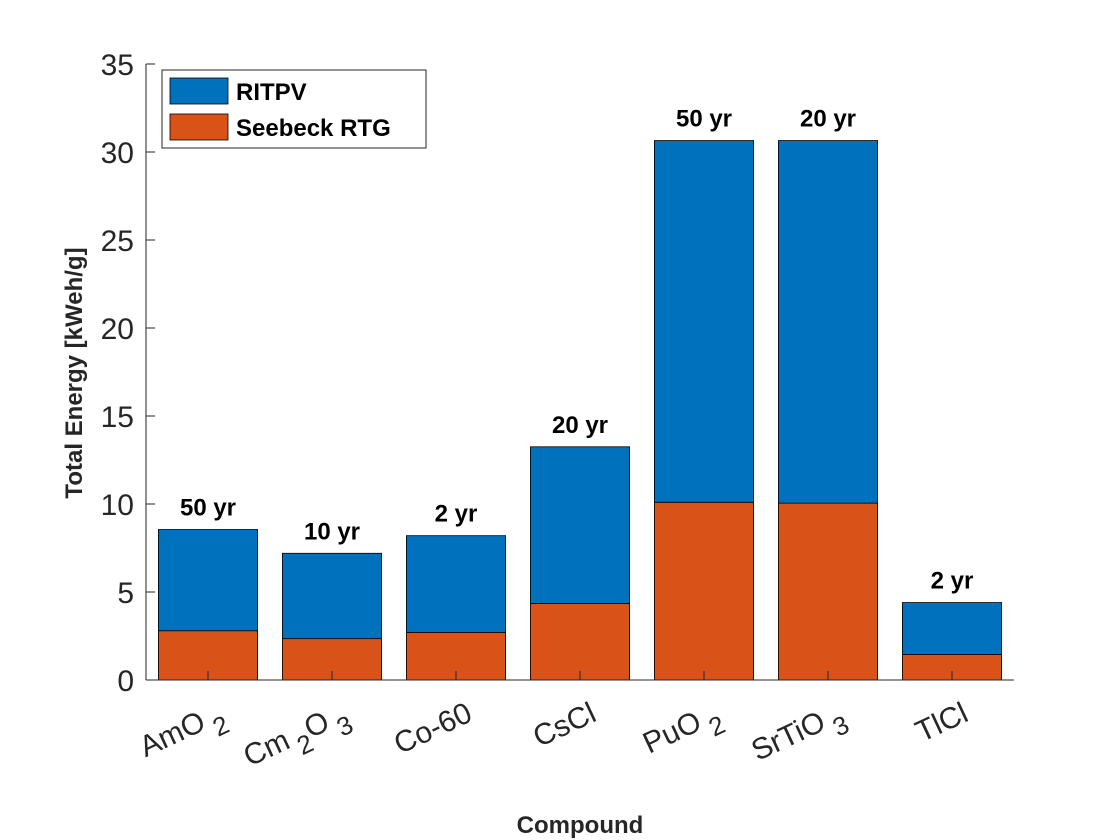 This screenshot has width=1120, height=840. What do you see at coordinates (704, 119) in the screenshot?
I see `bar-label-puo2: 50 yr` at bounding box center [704, 119].